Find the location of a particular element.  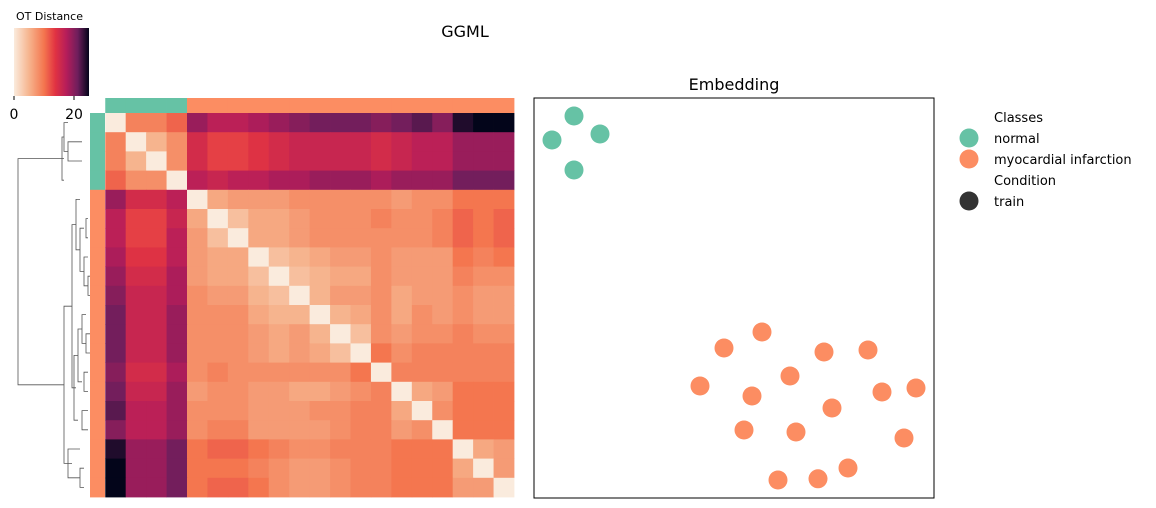

row-class-colors is located at coordinates (97, 305).